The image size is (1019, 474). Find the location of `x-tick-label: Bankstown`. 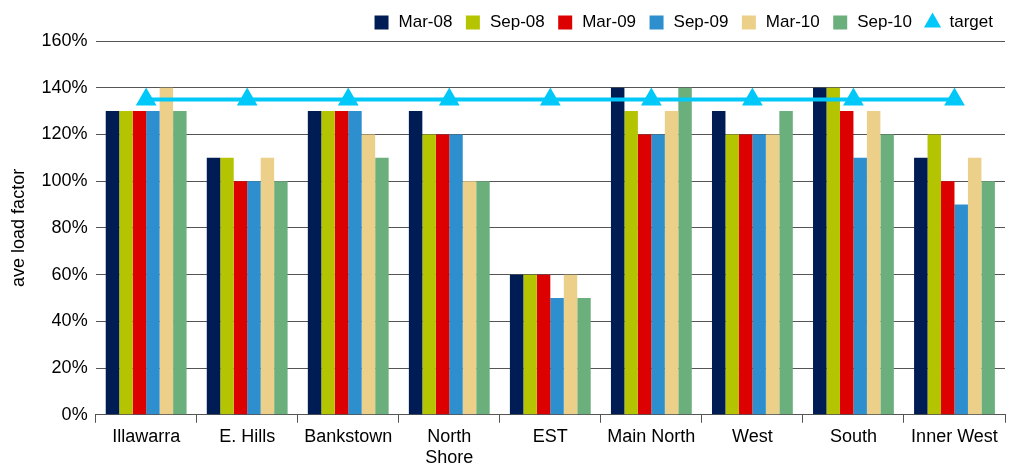

x-tick-label: Bankstown is located at coordinates (348, 435).